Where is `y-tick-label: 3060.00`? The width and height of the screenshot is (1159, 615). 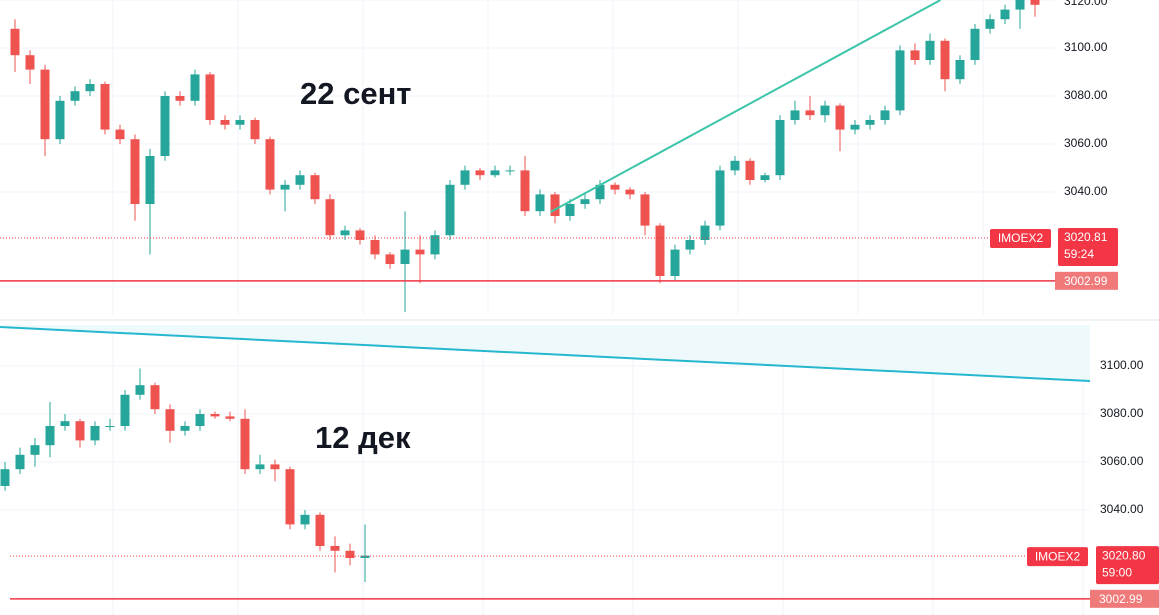 y-tick-label: 3060.00 is located at coordinates (1122, 461).